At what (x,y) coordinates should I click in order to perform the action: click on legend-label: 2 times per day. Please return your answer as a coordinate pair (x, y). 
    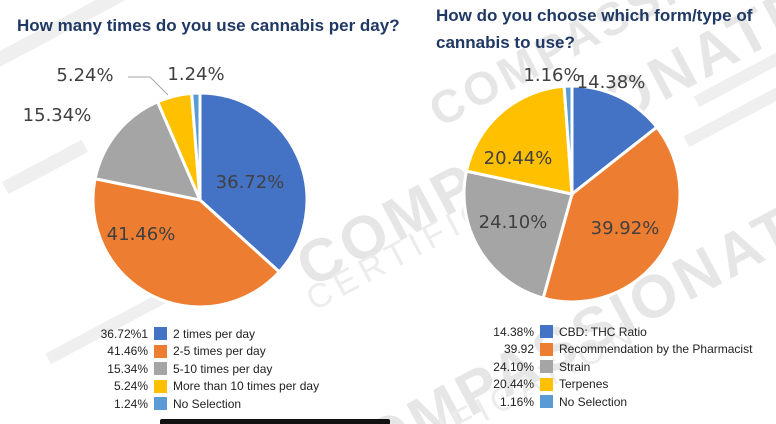
    Looking at the image, I should click on (214, 333).